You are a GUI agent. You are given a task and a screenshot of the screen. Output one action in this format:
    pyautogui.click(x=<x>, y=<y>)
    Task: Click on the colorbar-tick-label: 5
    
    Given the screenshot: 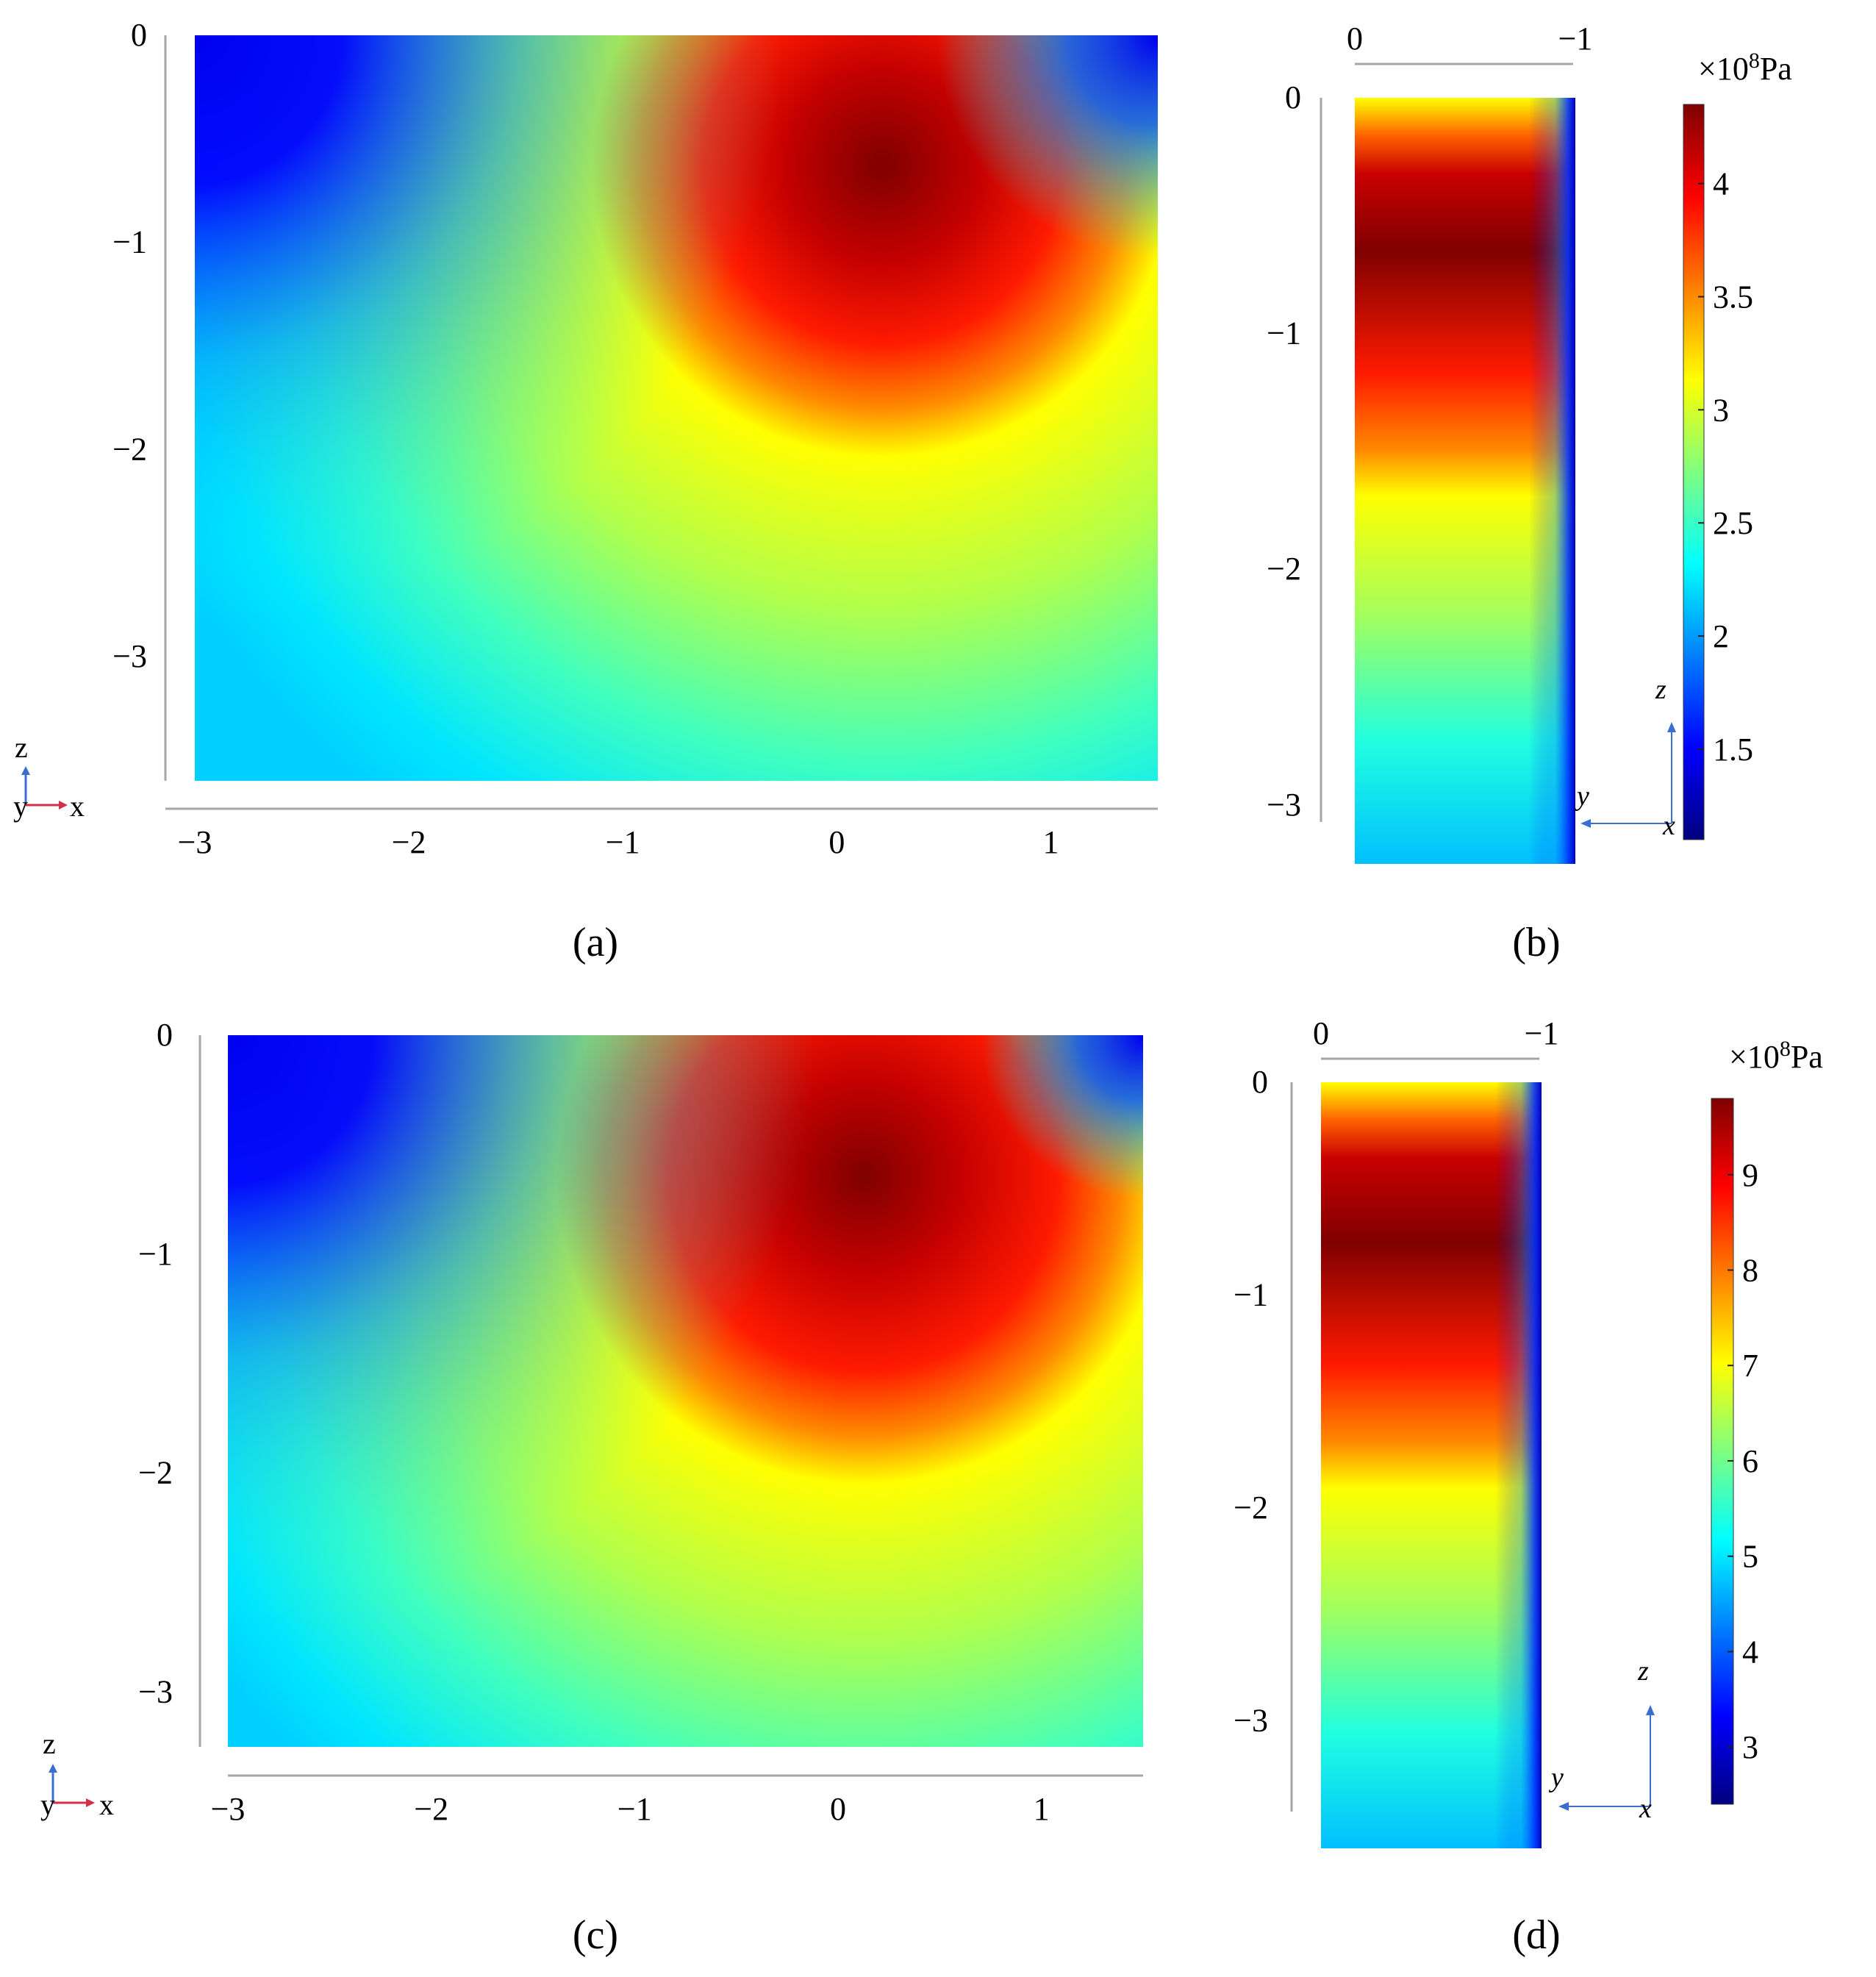 What is the action you would take?
    pyautogui.click(x=1750, y=1557)
    